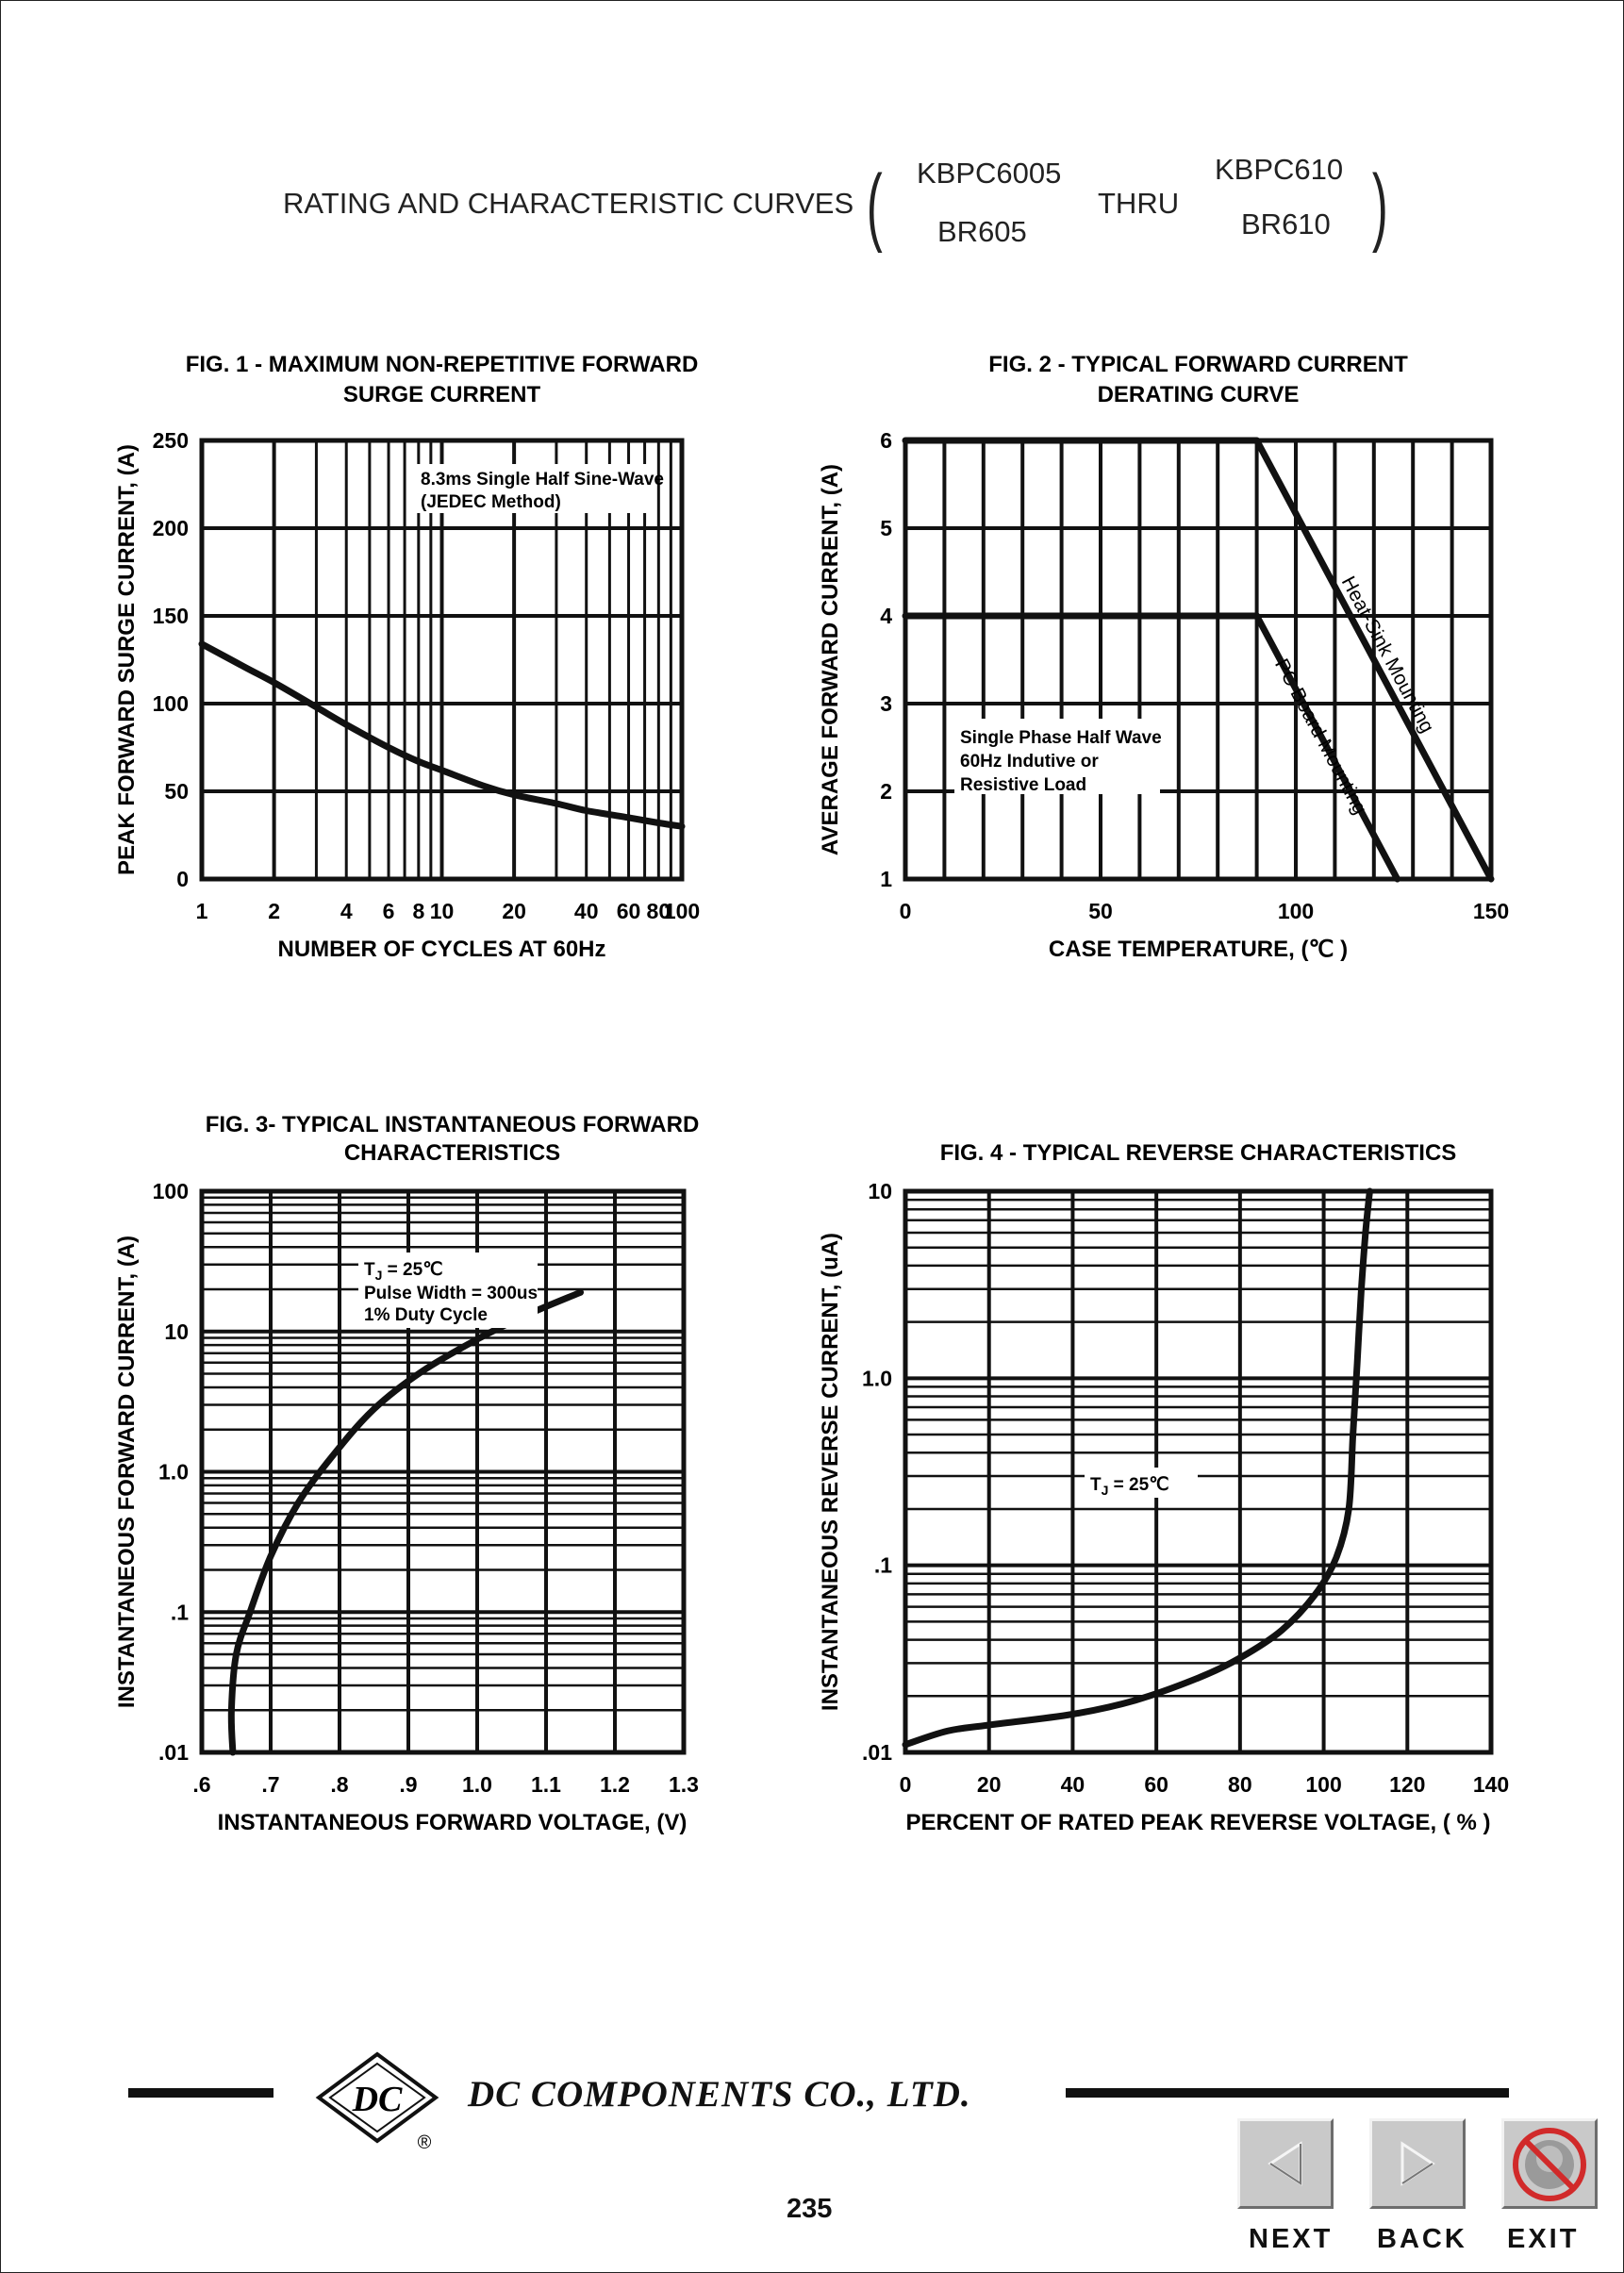 This screenshot has height=2273, width=1624. I want to click on dc-logo-icon: DC ®, so click(377, 2101).